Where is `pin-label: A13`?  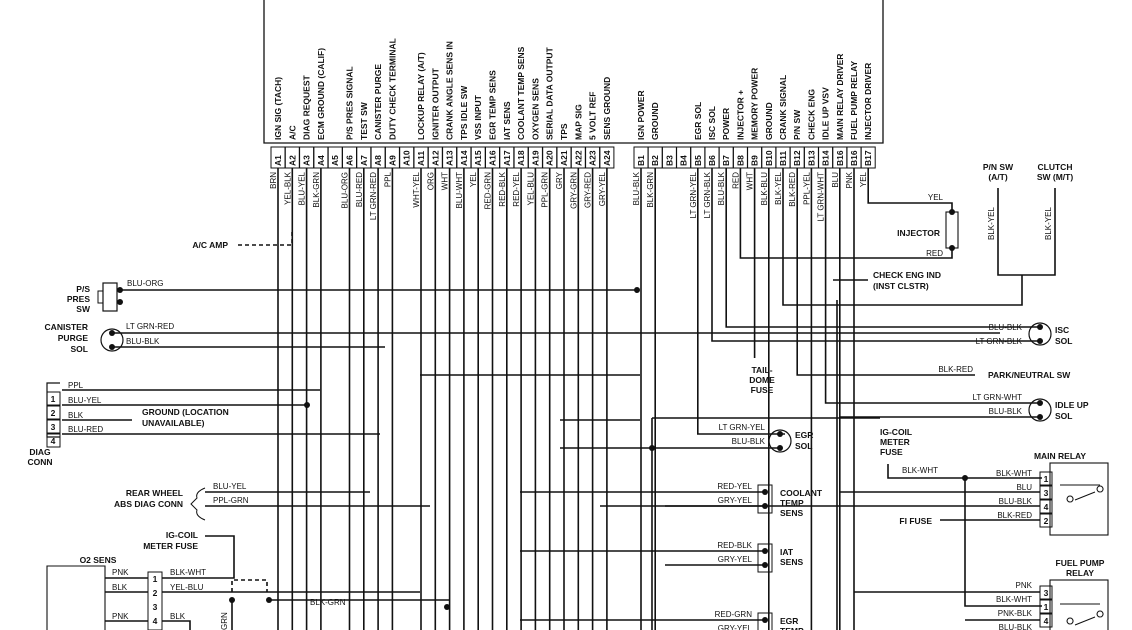
pin-label: A13 is located at coordinates (450, 158).